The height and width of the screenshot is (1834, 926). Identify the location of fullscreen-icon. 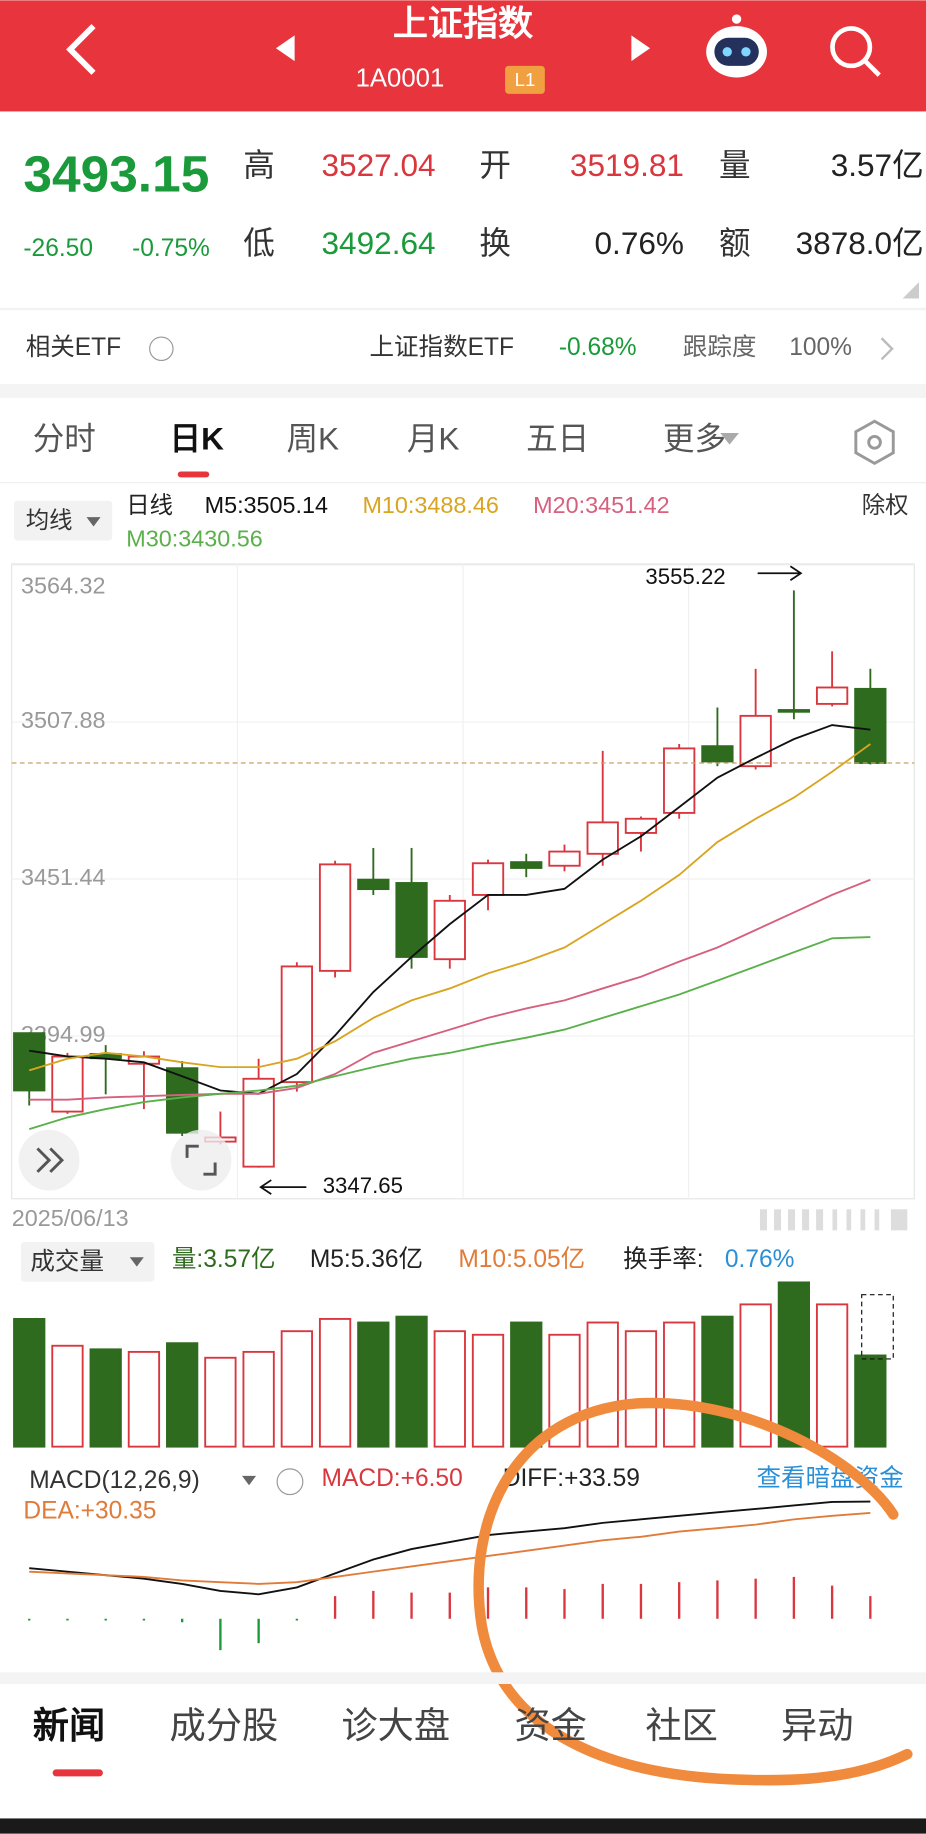
(201, 1160).